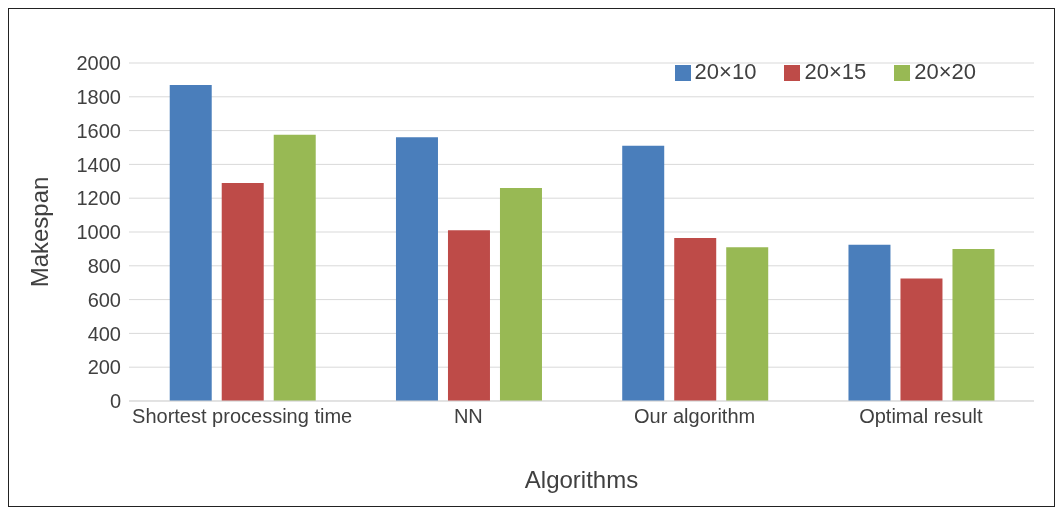 The height and width of the screenshot is (515, 1063). I want to click on x-tick-label: Optimal result, so click(921, 416).